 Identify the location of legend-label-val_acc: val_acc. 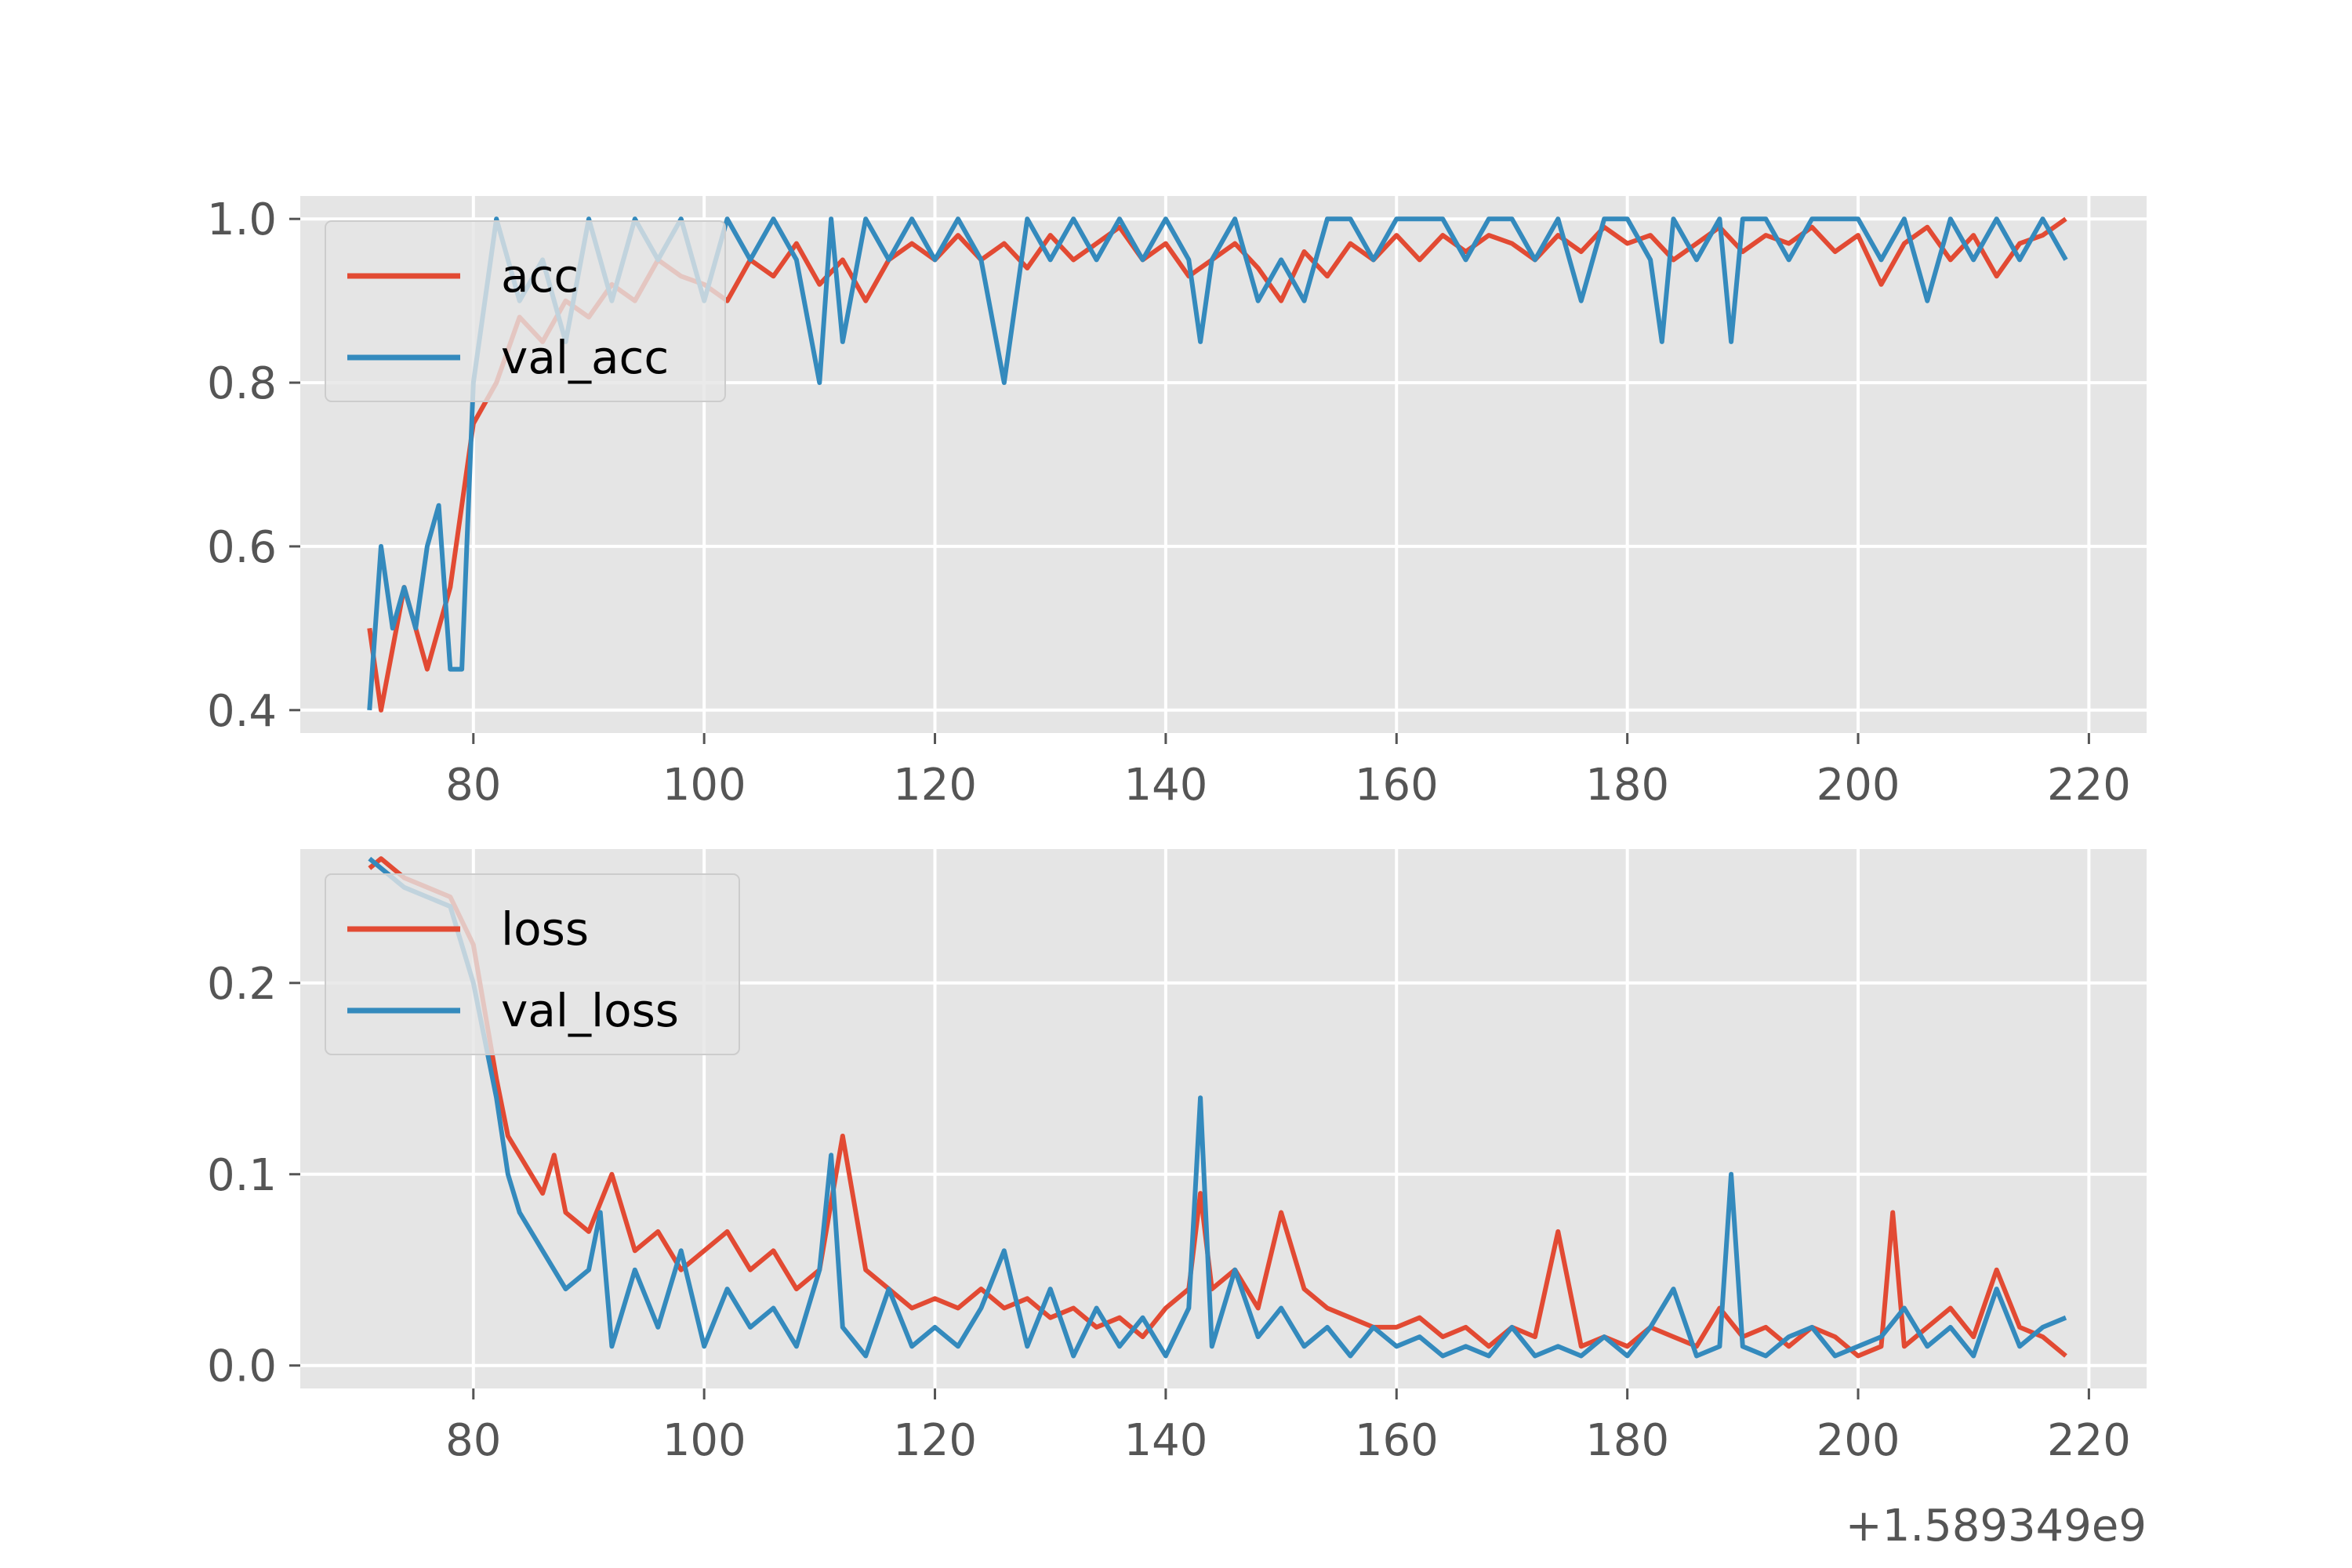
(585, 357).